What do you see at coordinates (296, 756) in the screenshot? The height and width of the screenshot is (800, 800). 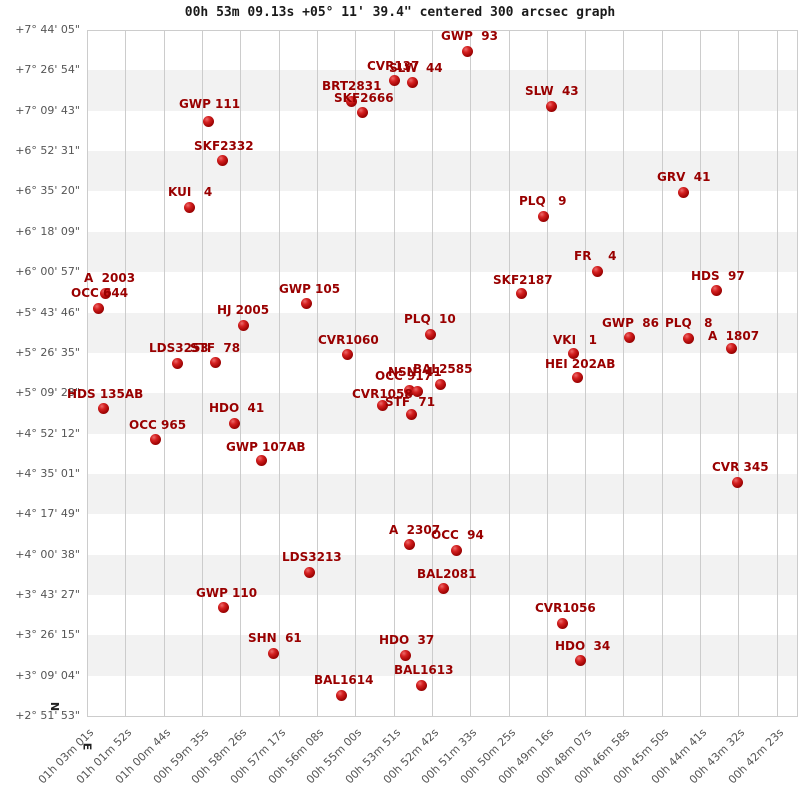 I see `x-tick-label: 00h 56m 08s` at bounding box center [296, 756].